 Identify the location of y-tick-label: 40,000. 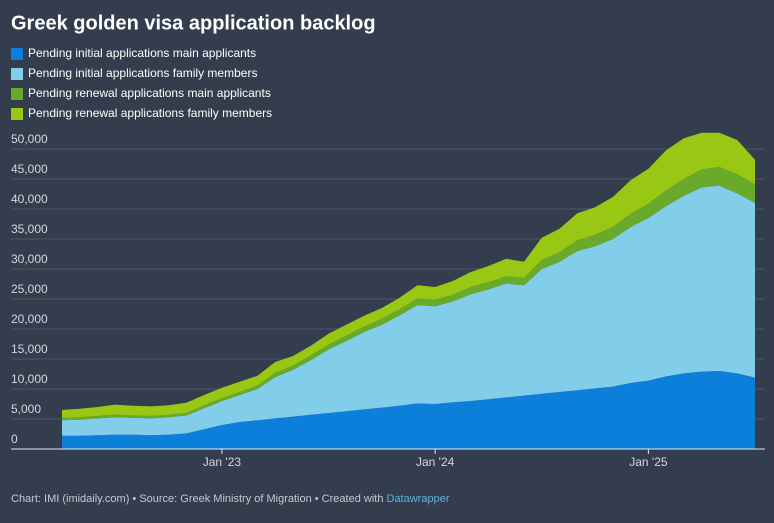
(29, 199).